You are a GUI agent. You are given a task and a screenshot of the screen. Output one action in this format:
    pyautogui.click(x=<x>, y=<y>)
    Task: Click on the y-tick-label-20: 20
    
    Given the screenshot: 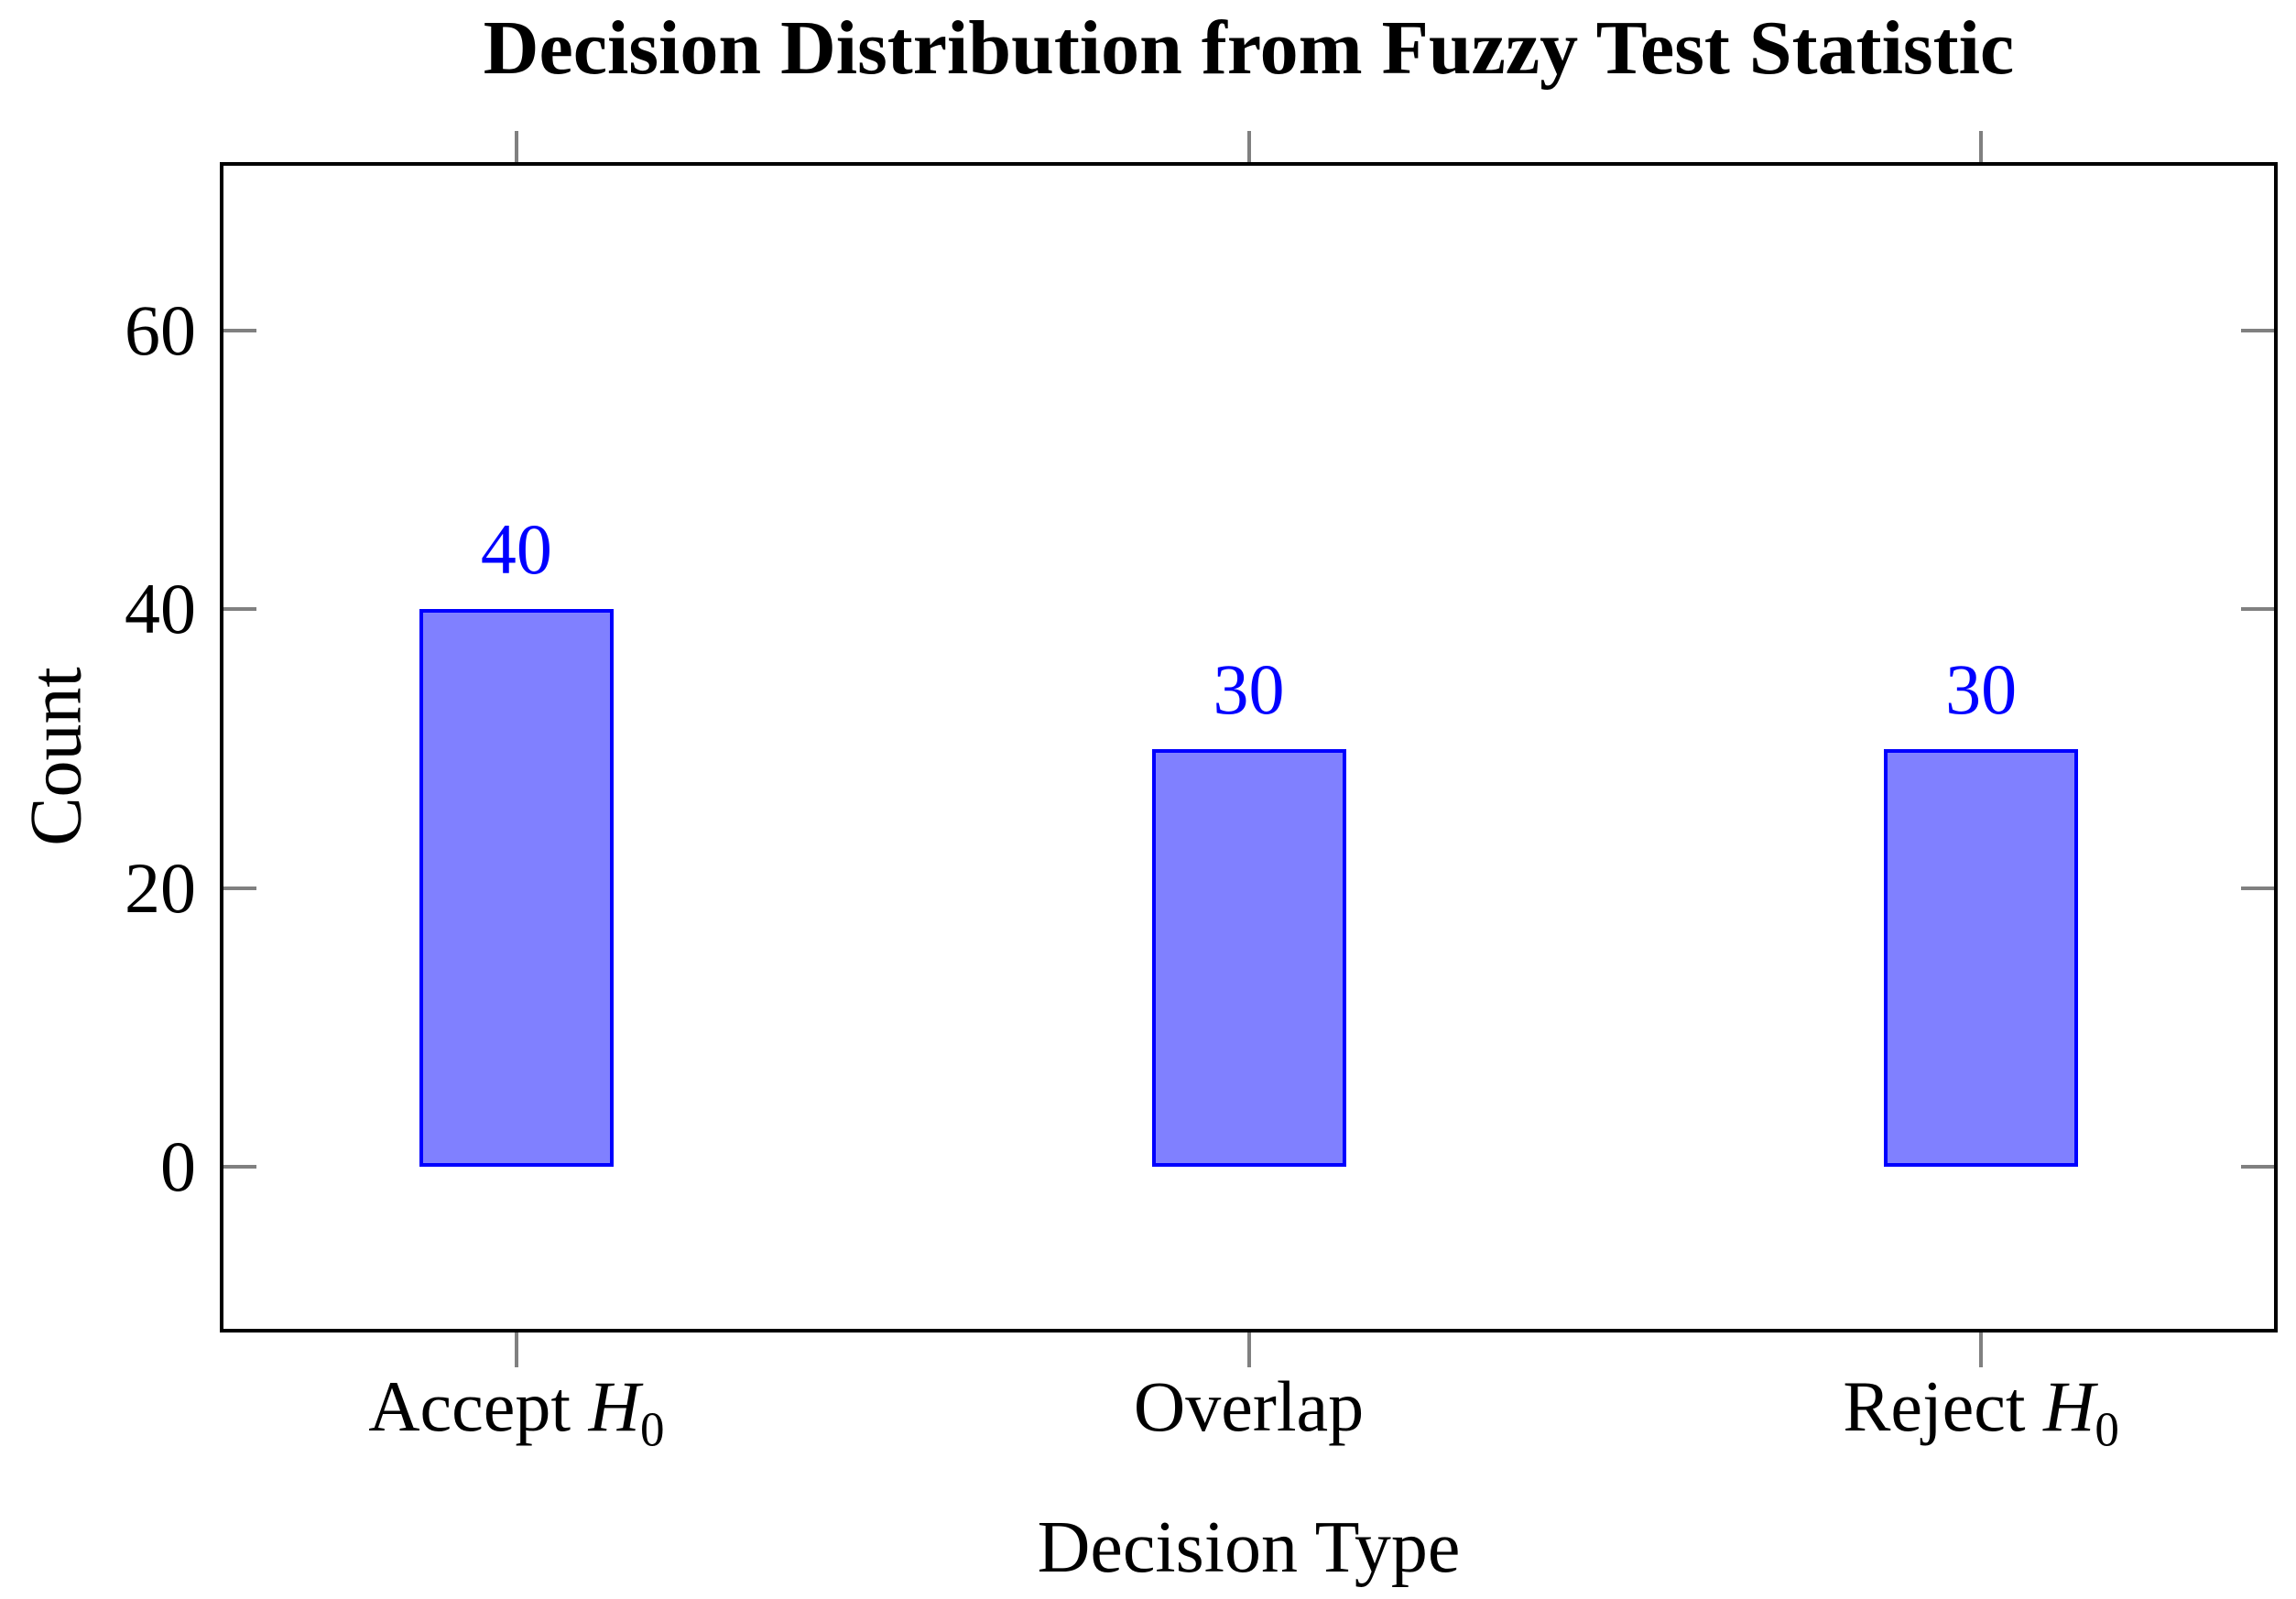 What is the action you would take?
    pyautogui.click(x=160, y=887)
    